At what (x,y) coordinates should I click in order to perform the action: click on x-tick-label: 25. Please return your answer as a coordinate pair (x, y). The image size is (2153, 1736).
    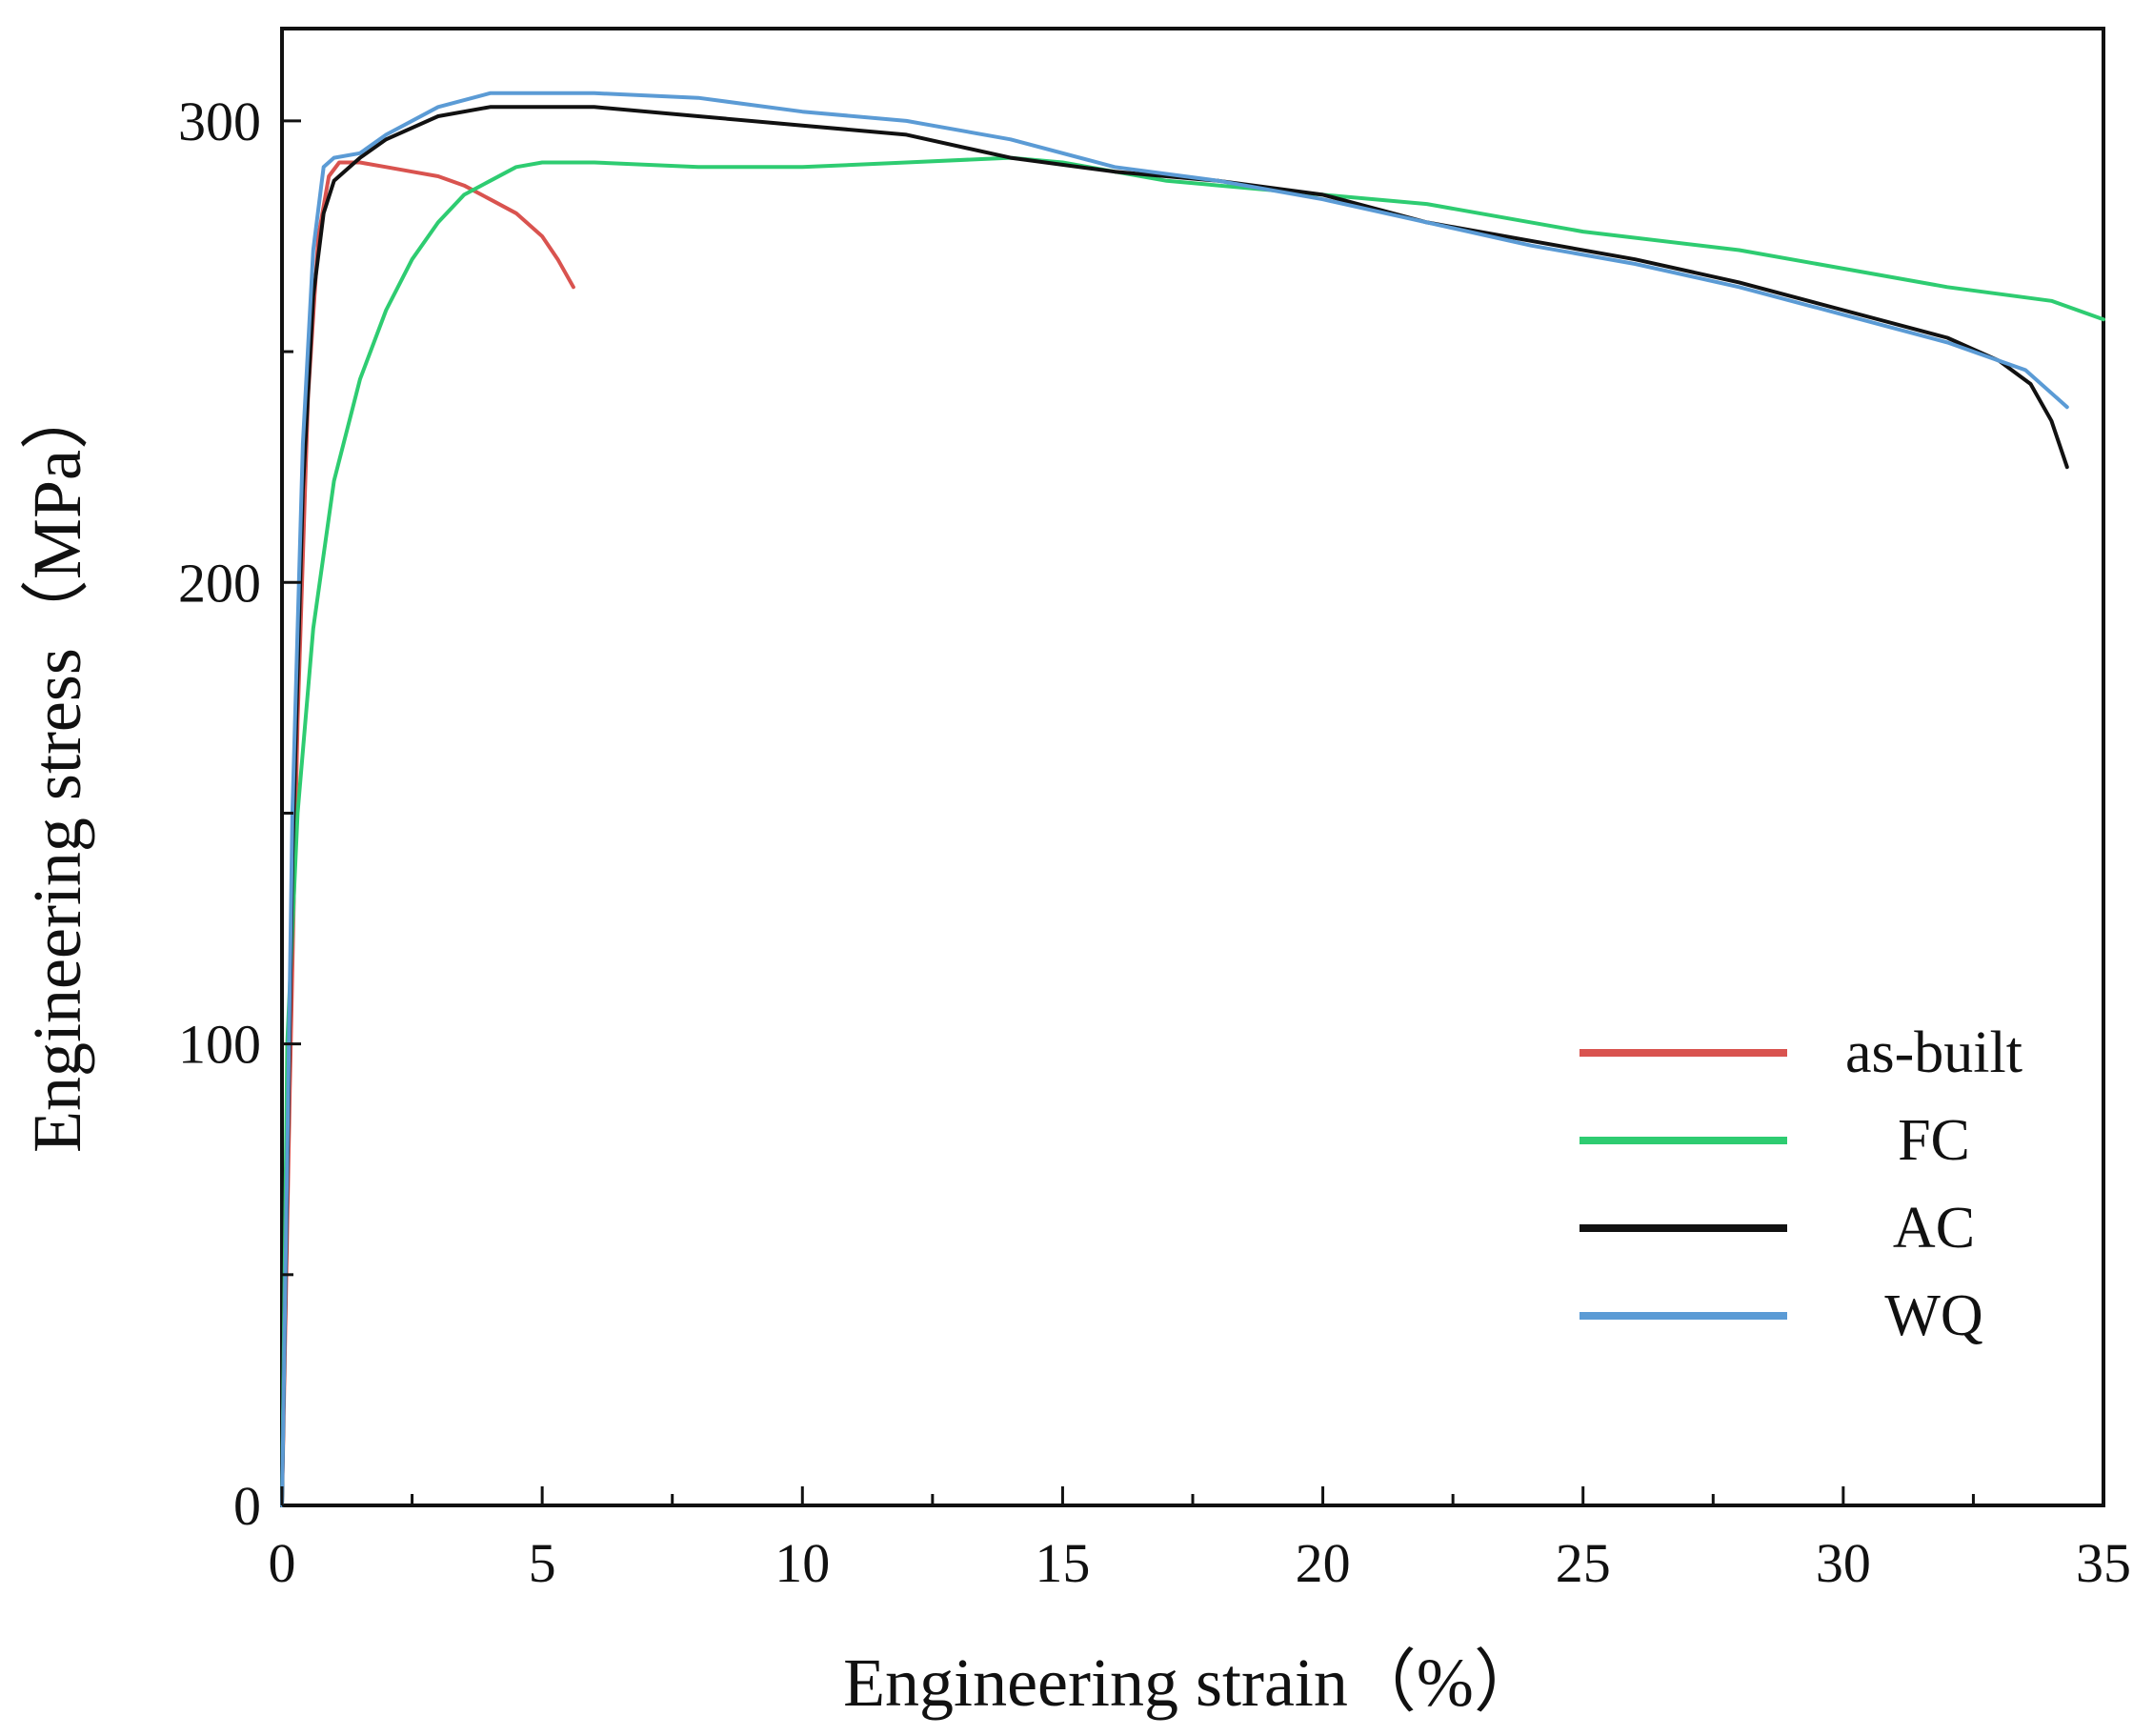
    Looking at the image, I should click on (1583, 1563).